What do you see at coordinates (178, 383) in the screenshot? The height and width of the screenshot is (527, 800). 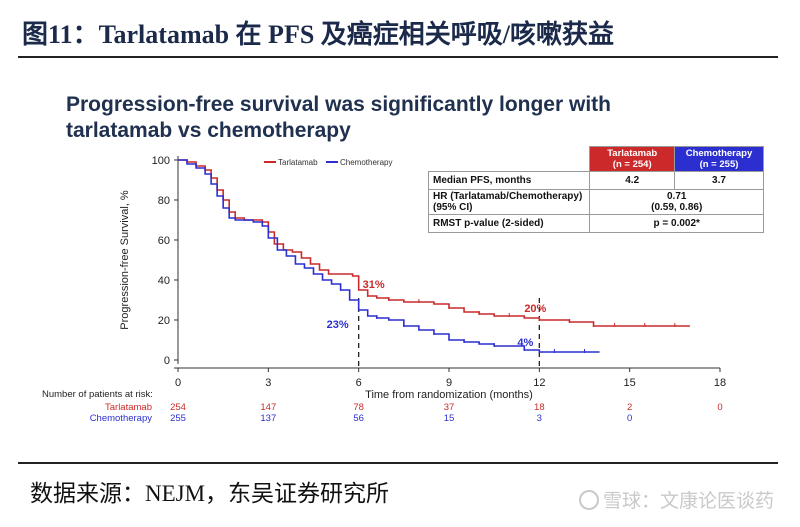 I see `x-tick-label: 0` at bounding box center [178, 383].